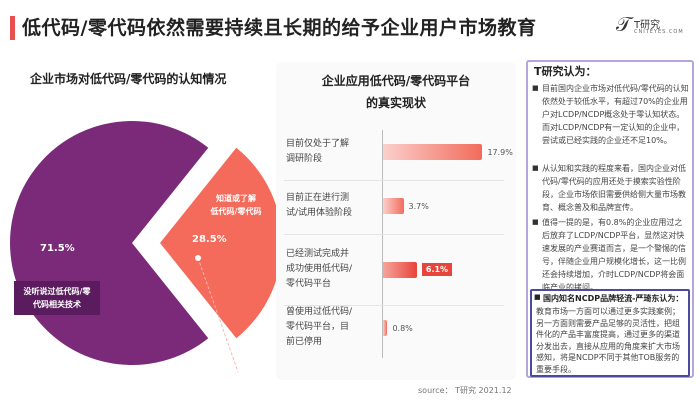  I want to click on bar-category-label-line: 曾使用过低代码/, so click(319, 312).